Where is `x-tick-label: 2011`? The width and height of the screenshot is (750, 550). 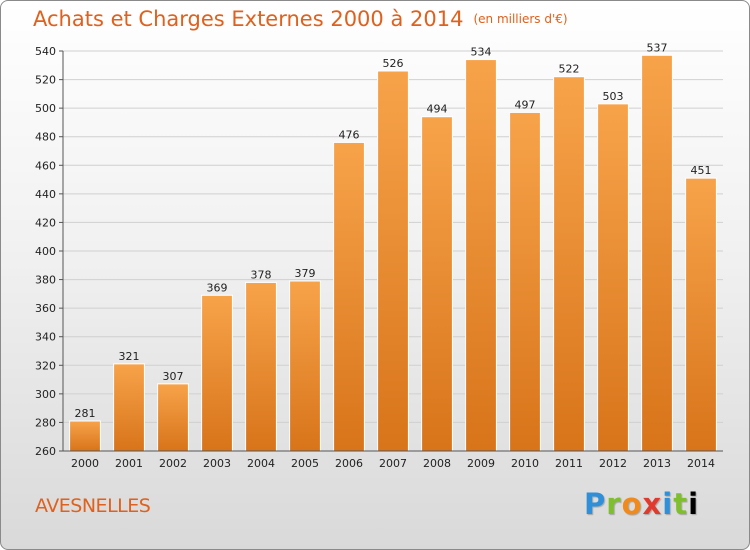 x-tick-label: 2011 is located at coordinates (569, 463).